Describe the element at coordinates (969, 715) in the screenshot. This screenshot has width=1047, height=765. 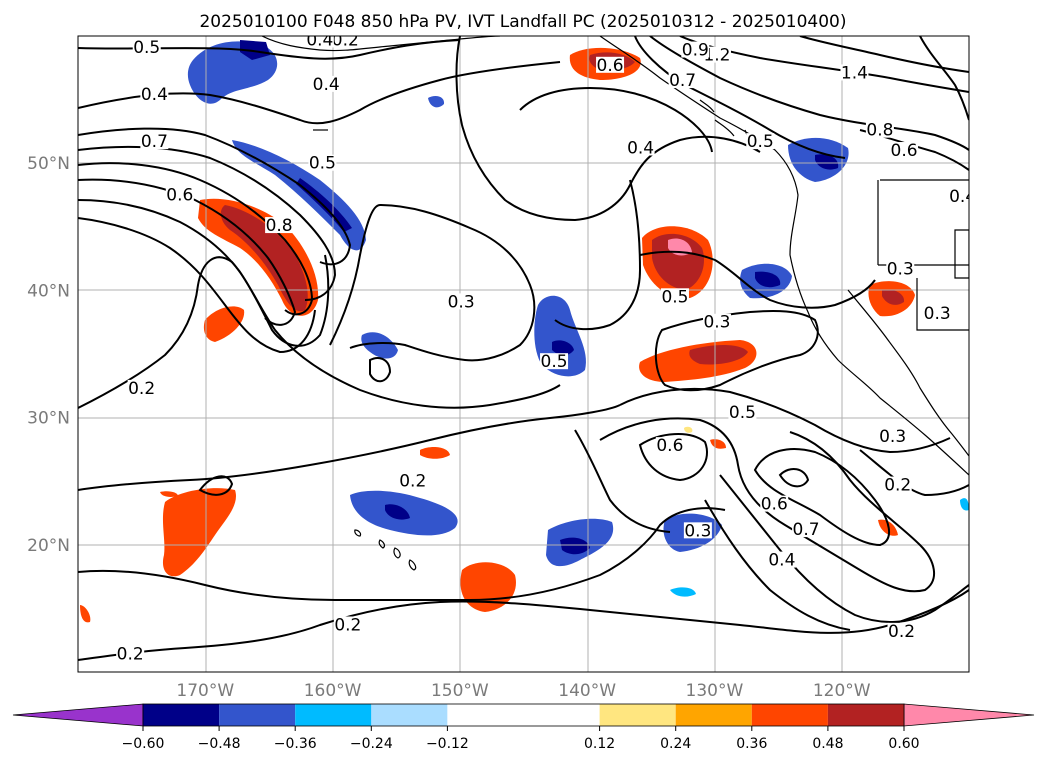
I see `colorbar-extend-max` at that location.